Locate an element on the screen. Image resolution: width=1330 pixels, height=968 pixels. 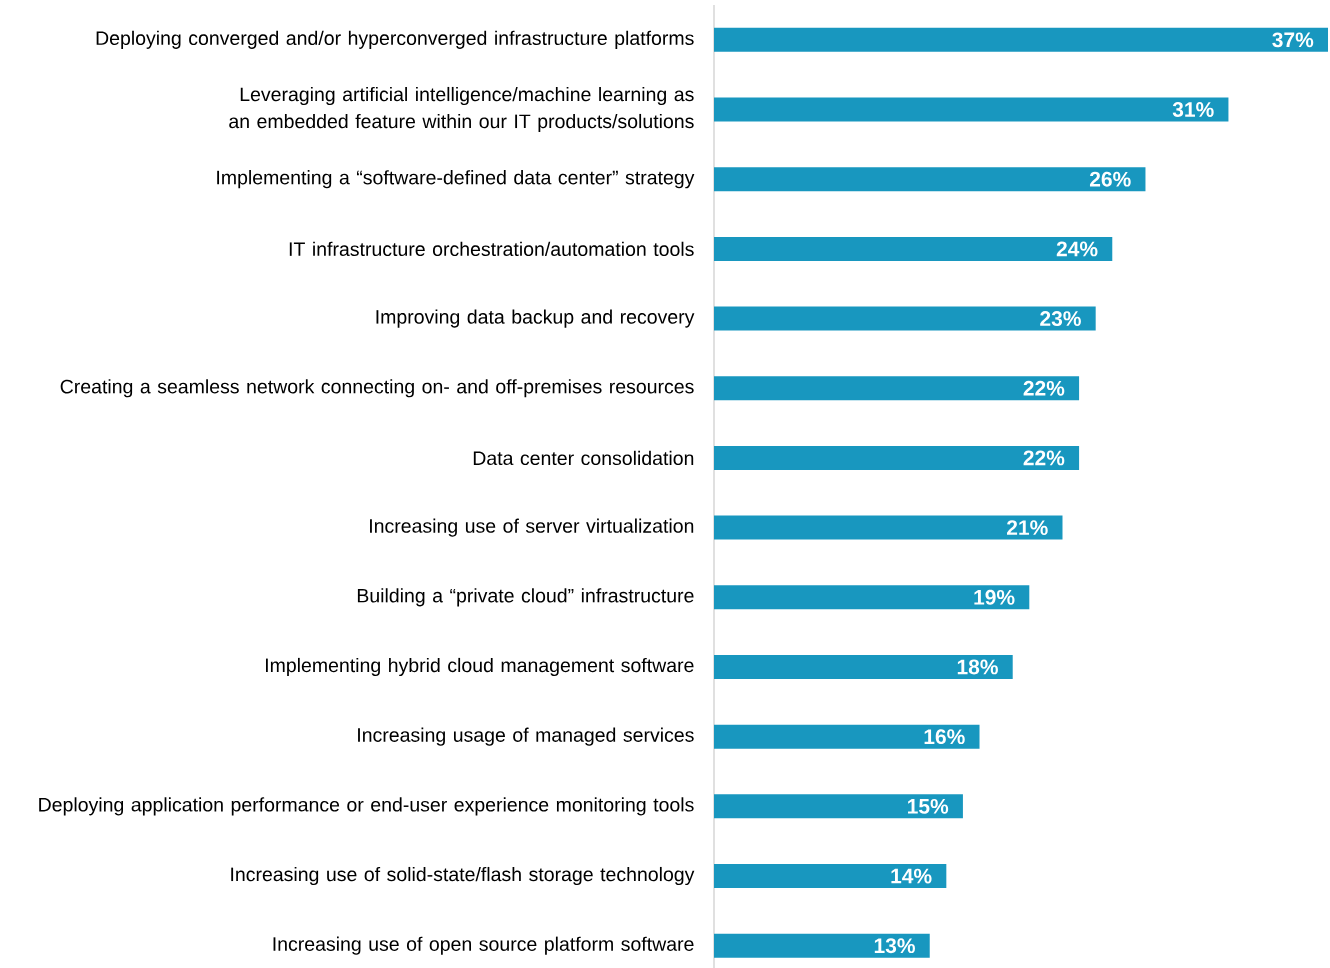
y-tick-label: Improving data backup and recovery is located at coordinates (535, 318).